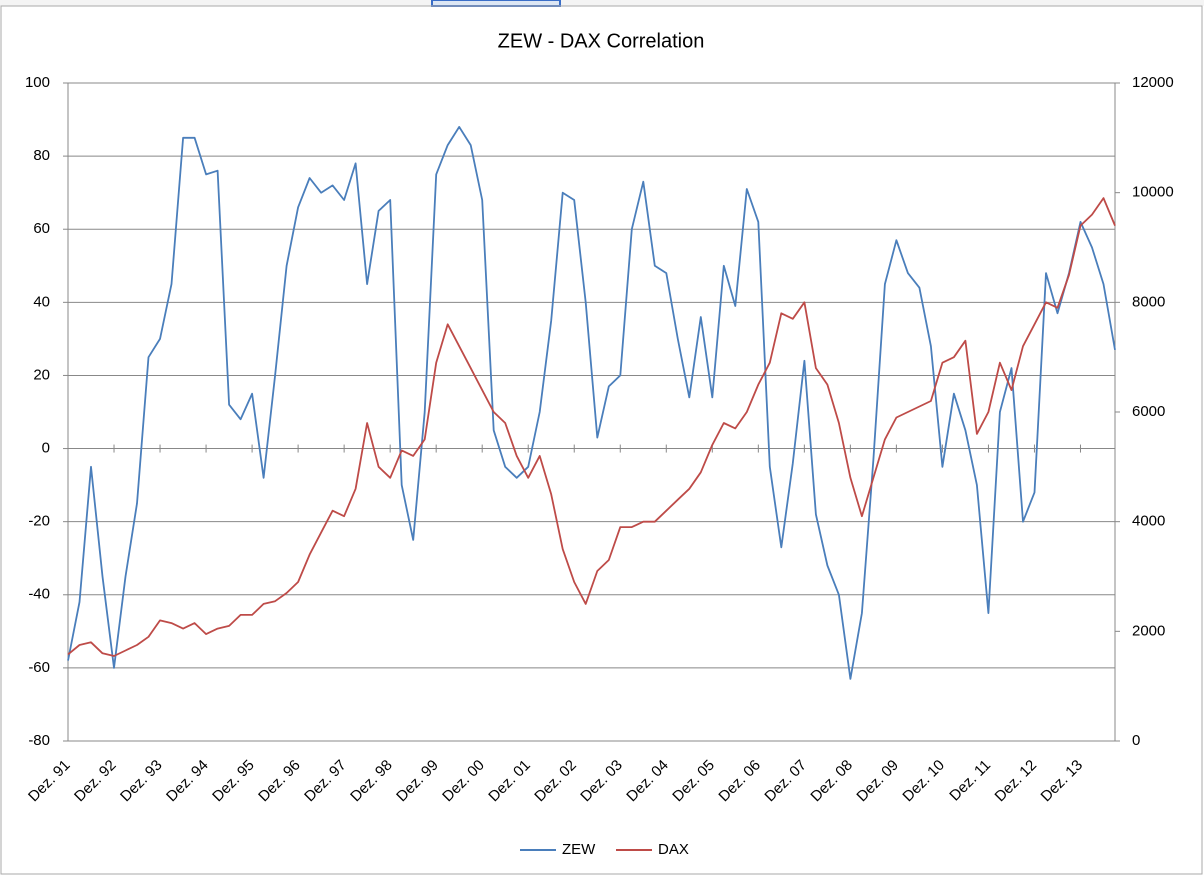 The image size is (1204, 876). Describe the element at coordinates (1148, 521) in the screenshot. I see `y2-tick-label: 4000` at that location.